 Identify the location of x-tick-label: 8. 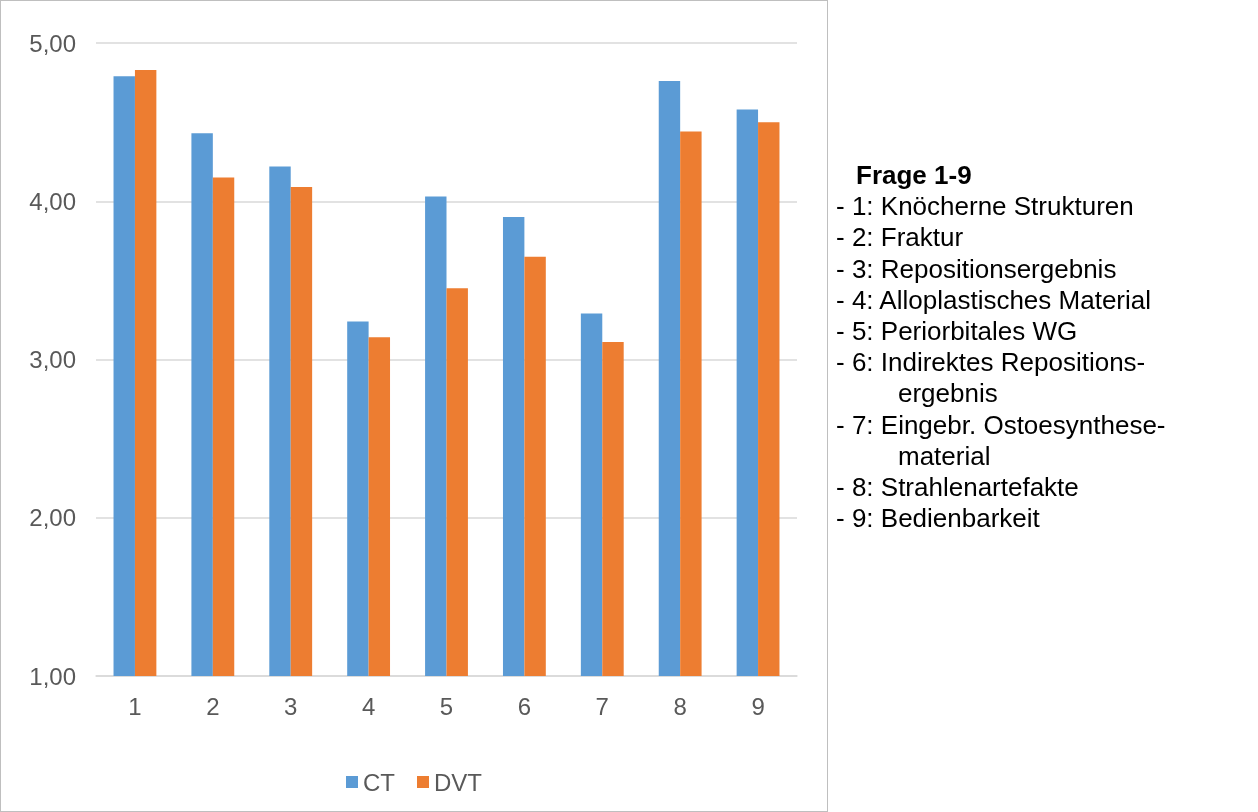
(680, 706).